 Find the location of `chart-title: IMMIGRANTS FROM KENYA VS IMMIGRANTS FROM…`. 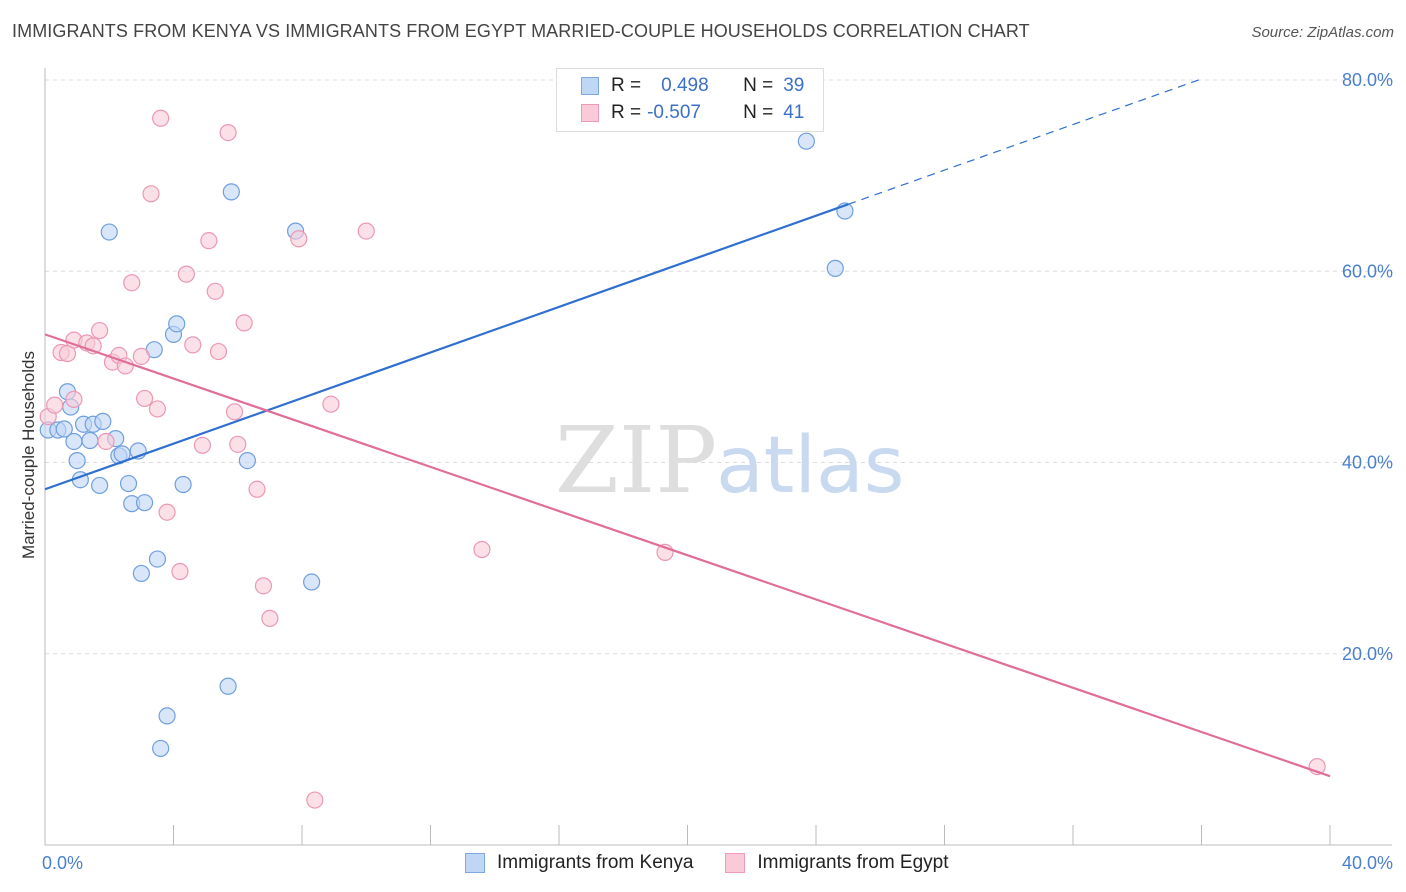

chart-title: IMMIGRANTS FROM KENYA VS IMMIGRANTS FROM… is located at coordinates (521, 31).